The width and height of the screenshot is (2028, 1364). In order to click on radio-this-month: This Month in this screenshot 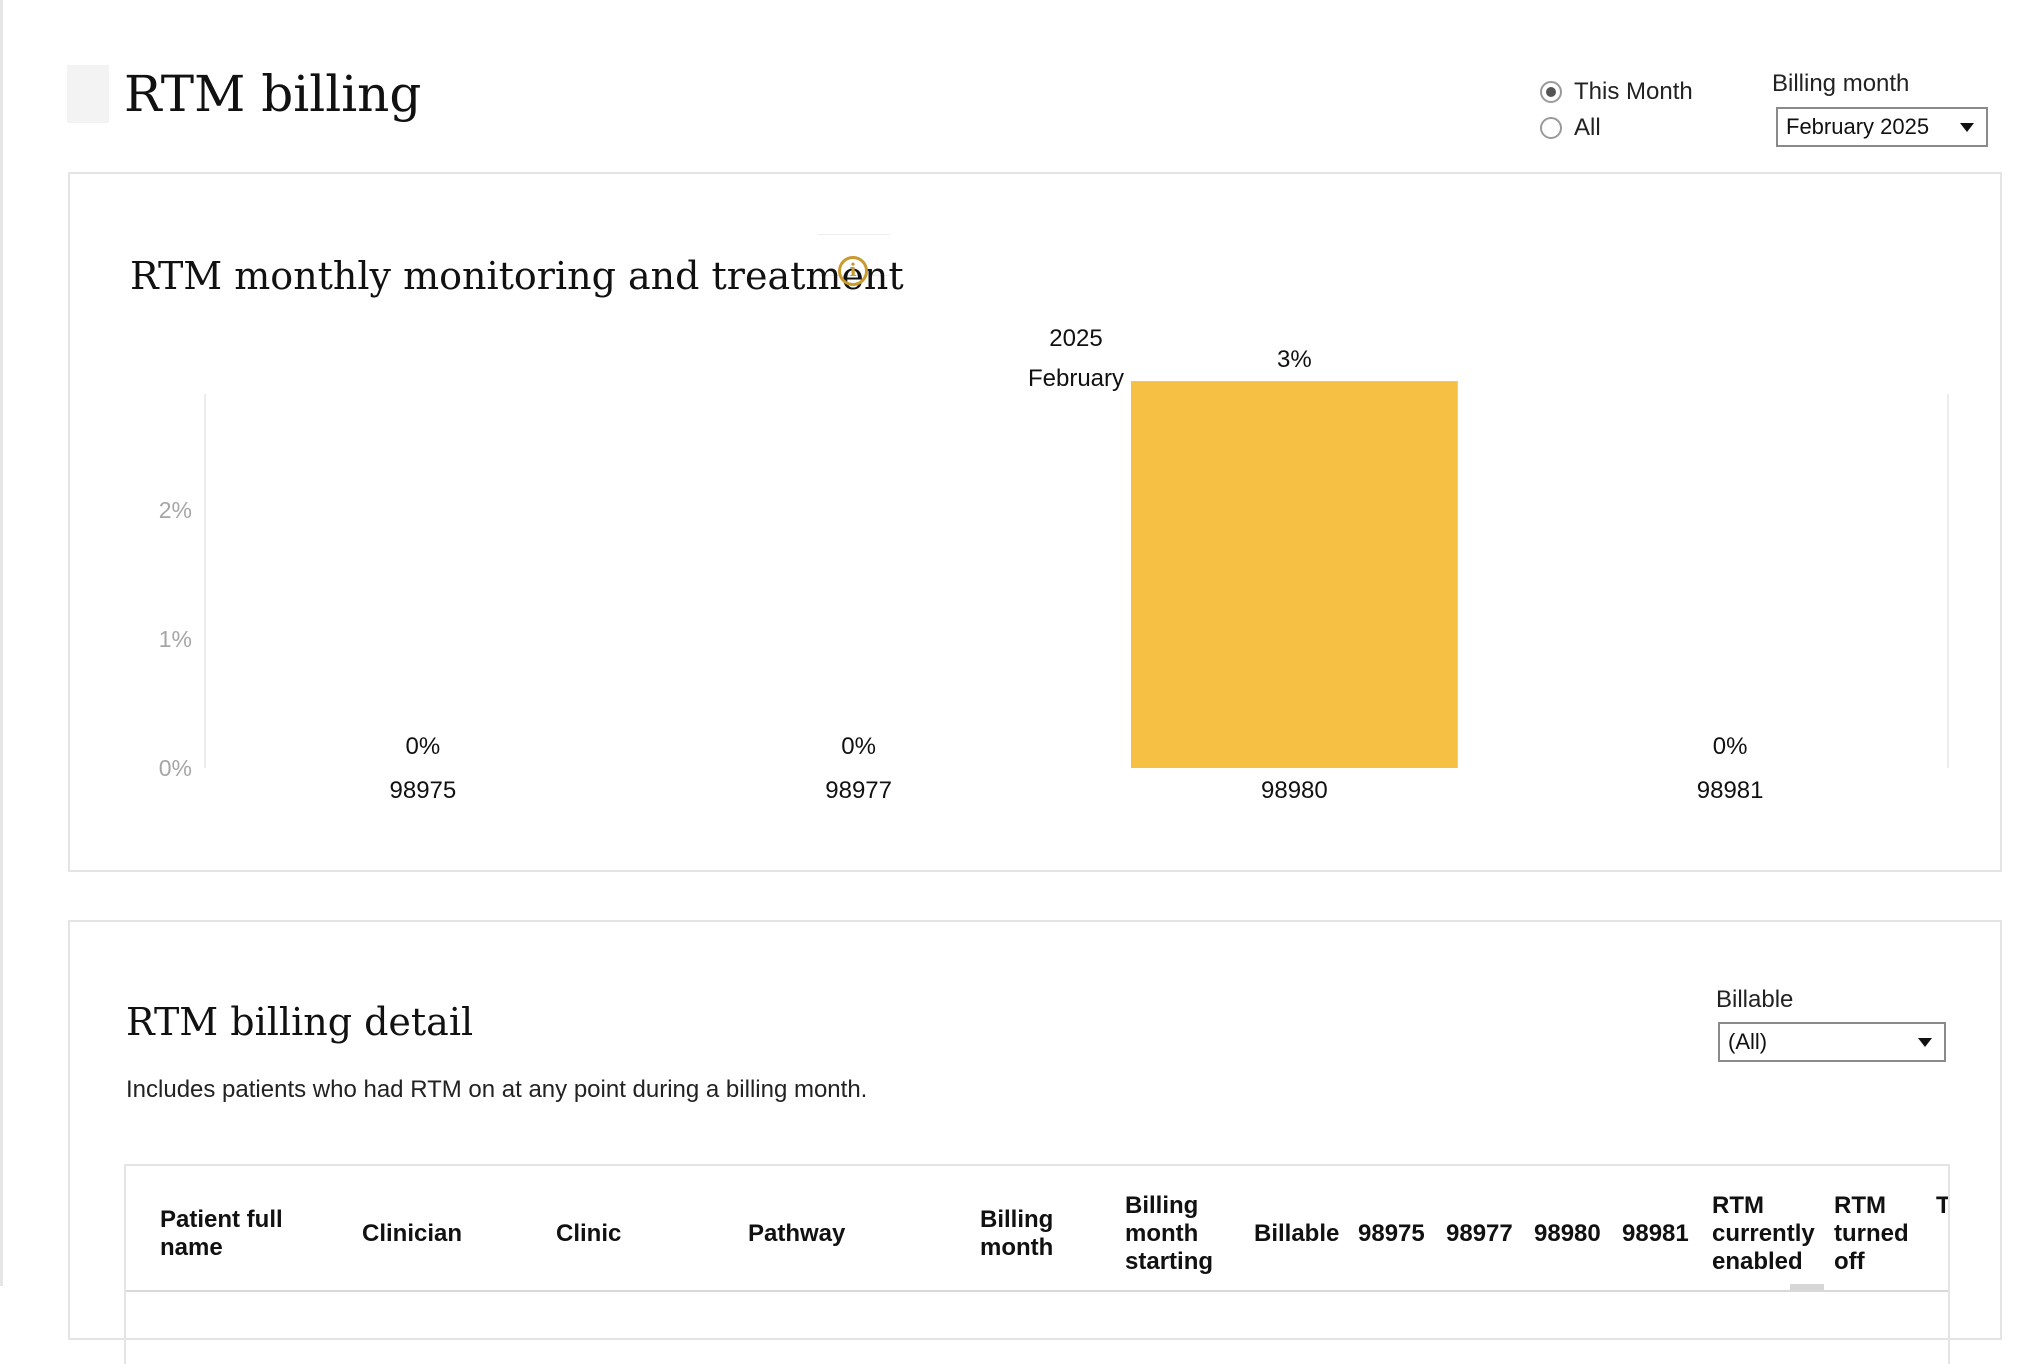, I will do `click(1616, 92)`.